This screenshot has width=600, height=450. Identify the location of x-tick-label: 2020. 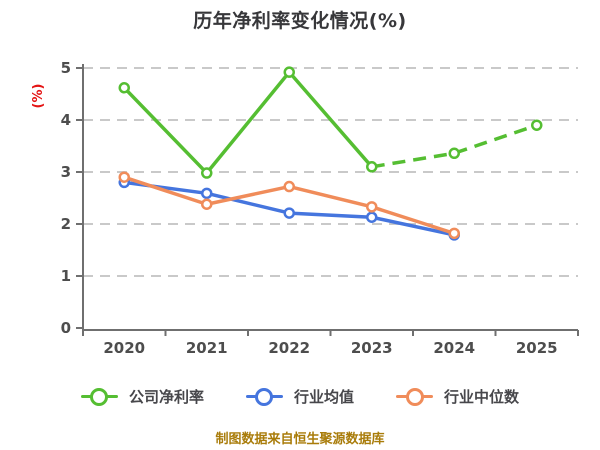
(124, 348).